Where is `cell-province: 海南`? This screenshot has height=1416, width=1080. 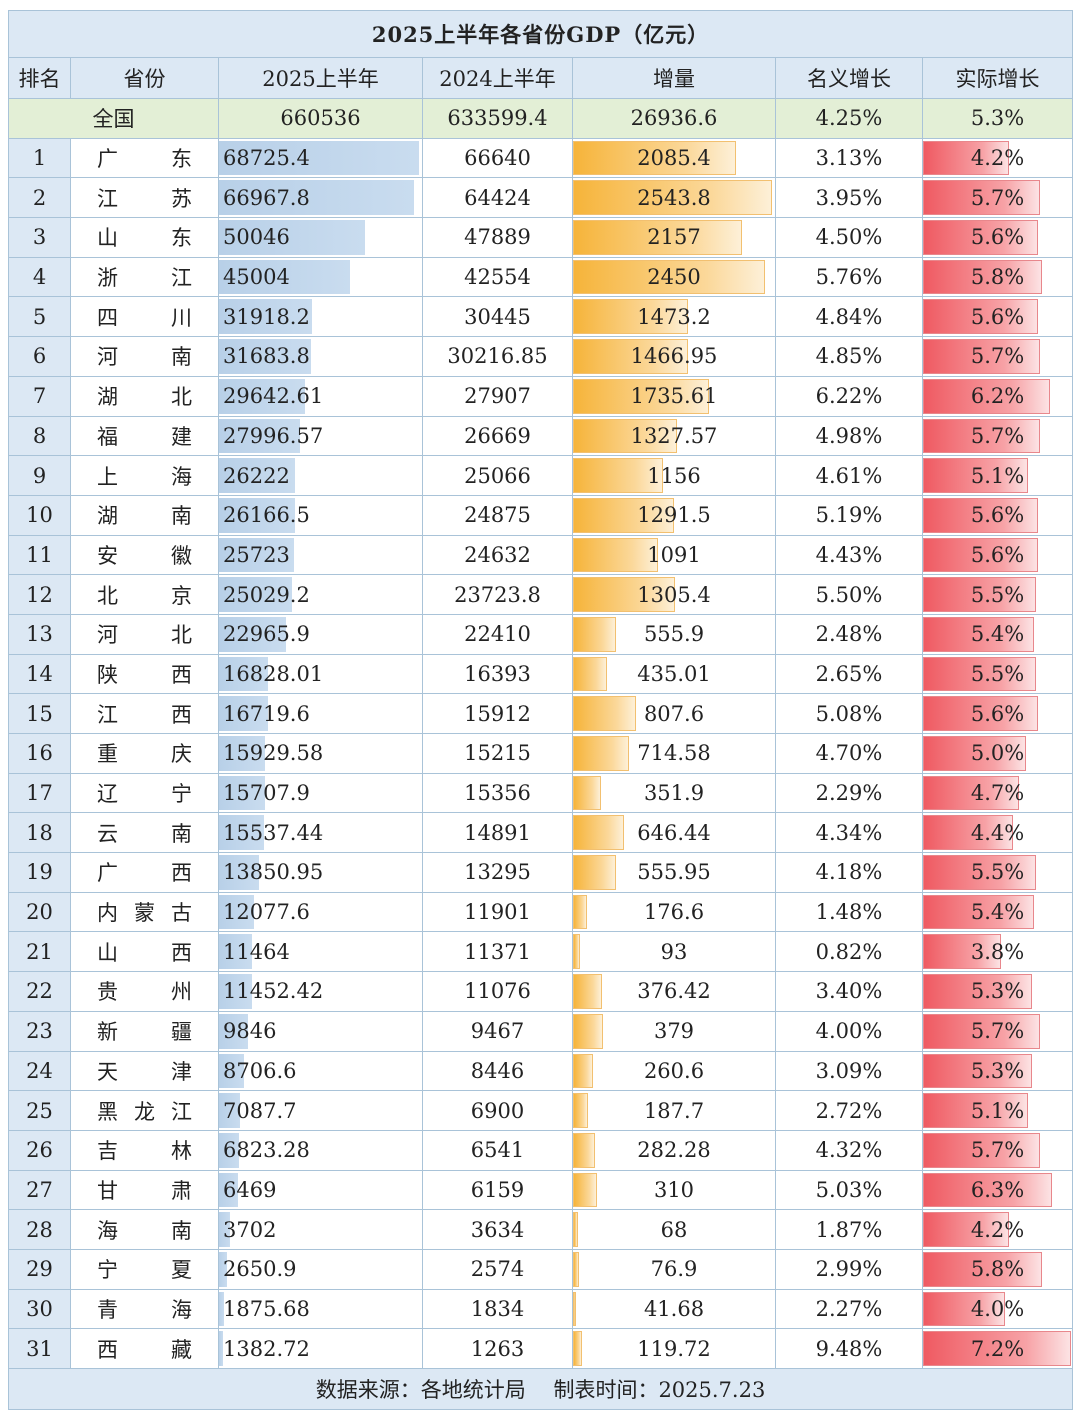 cell-province: 海南 is located at coordinates (144, 1229).